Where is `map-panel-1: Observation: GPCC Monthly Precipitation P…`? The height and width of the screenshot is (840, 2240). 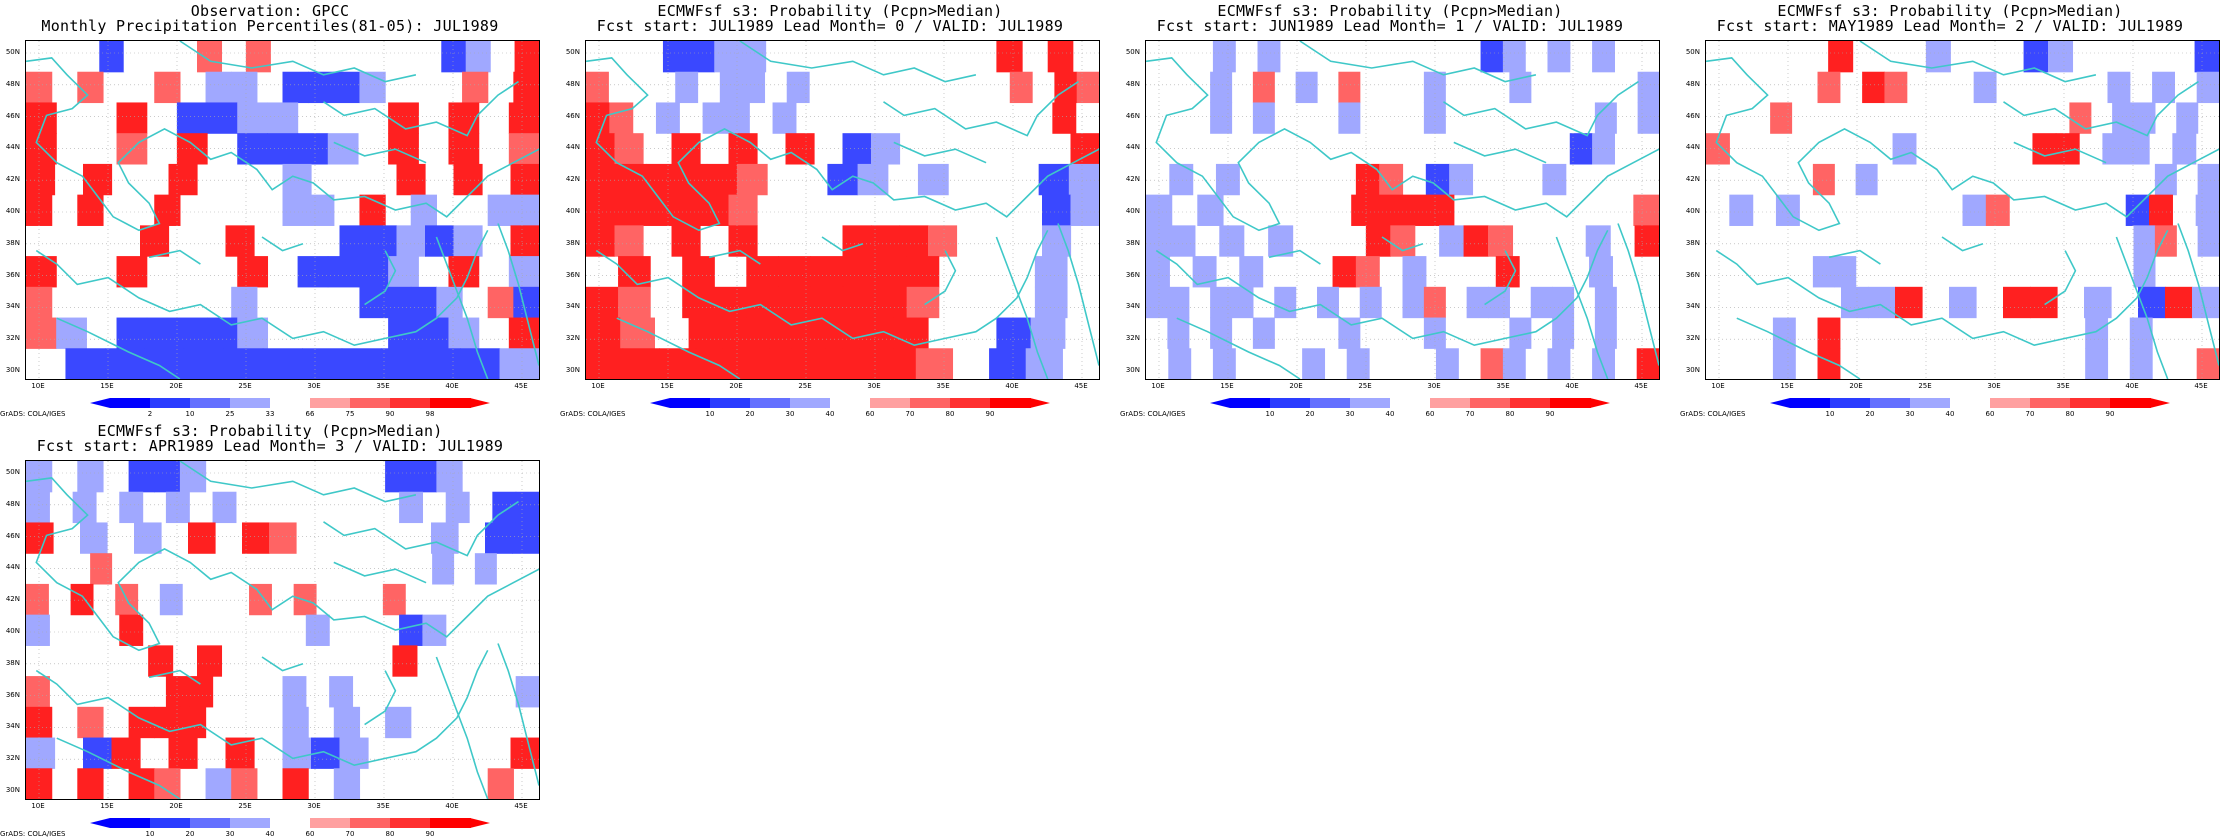 map-panel-1: Observation: GPCC Monthly Precipitation P… is located at coordinates (272, 210).